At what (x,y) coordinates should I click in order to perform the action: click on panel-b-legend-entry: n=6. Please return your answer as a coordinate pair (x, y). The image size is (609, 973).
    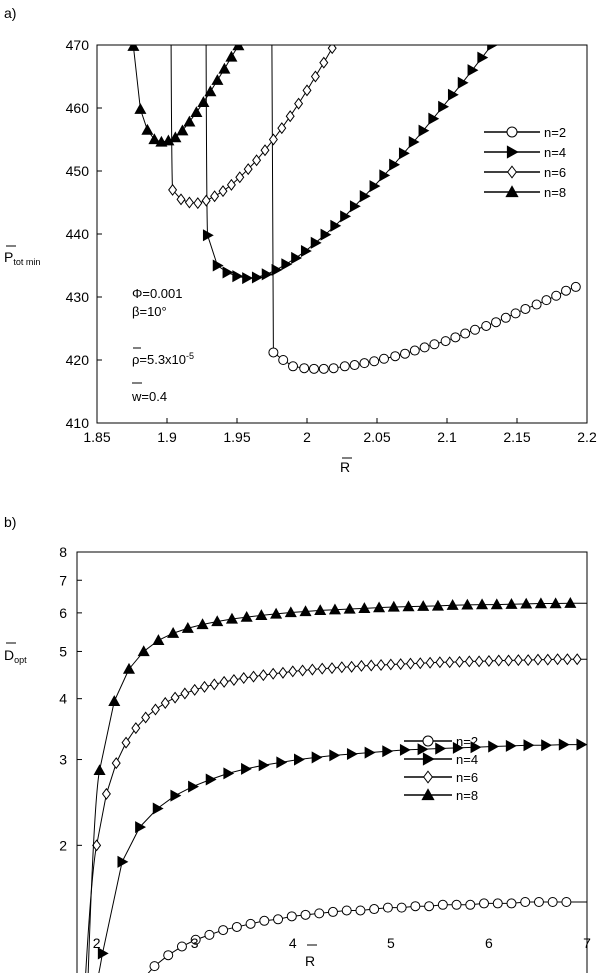
    Looking at the image, I should click on (441, 777).